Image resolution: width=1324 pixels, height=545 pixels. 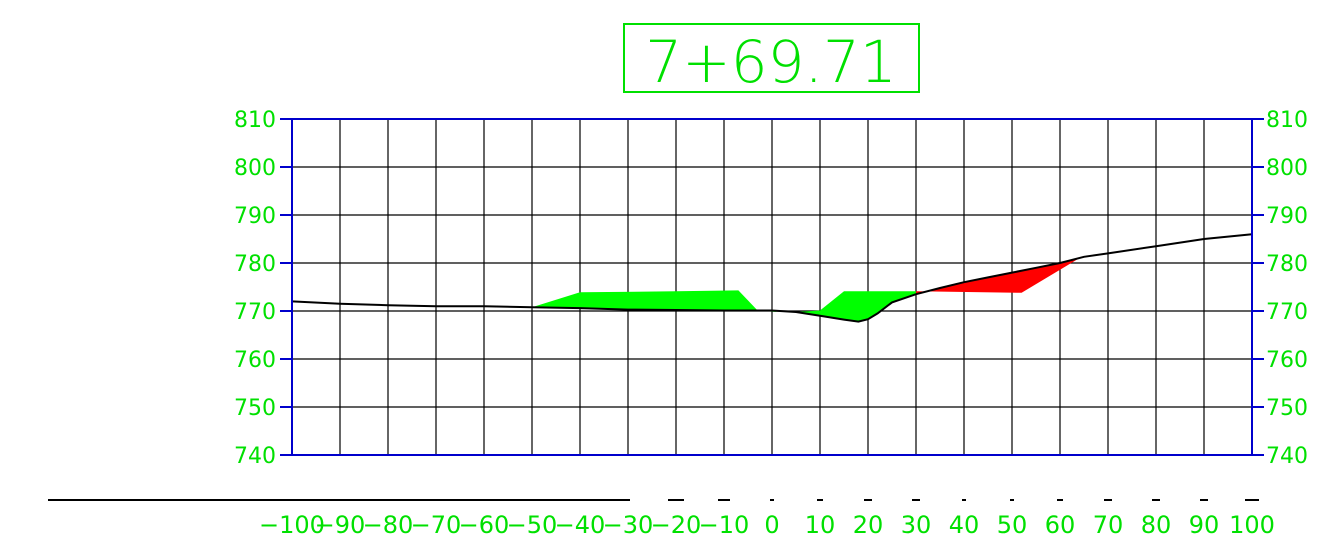 I want to click on y-tick-label-right: 790, so click(x=1287, y=216).